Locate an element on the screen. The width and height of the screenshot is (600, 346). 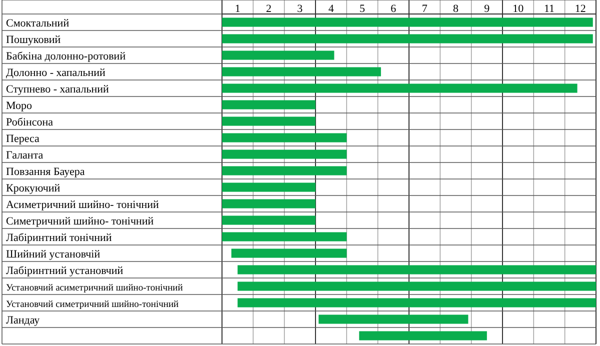
y-tick-label: Лабіринтний тонічний is located at coordinates (59, 238).